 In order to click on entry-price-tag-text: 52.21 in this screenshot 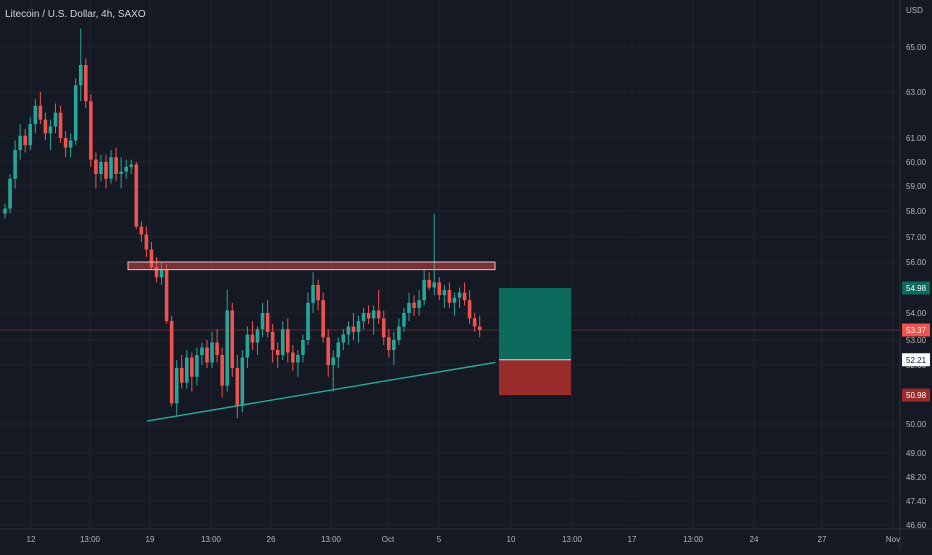, I will do `click(916, 360)`.